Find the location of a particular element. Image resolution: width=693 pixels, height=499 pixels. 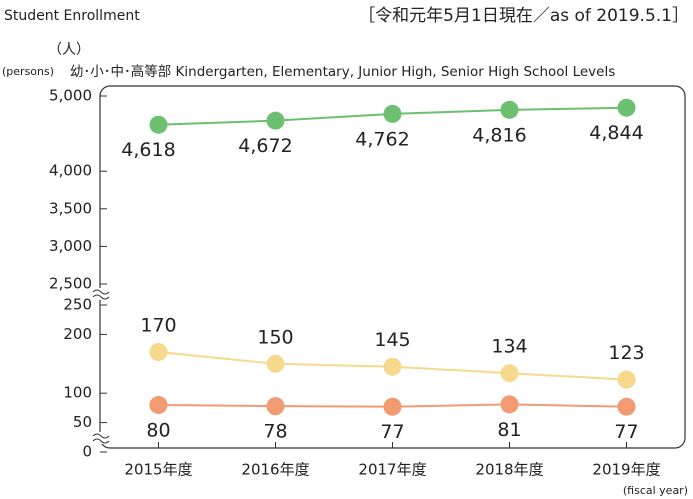

data-label: 145 is located at coordinates (392, 340).